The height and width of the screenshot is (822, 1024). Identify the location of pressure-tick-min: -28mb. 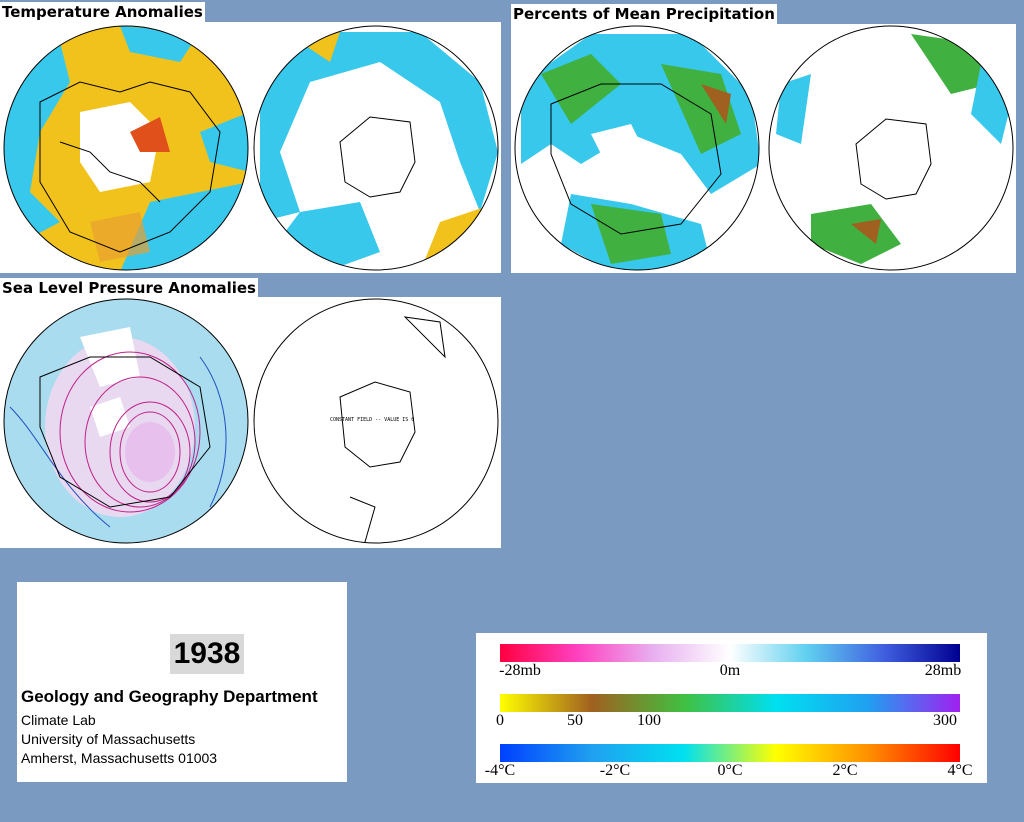
(520, 670).